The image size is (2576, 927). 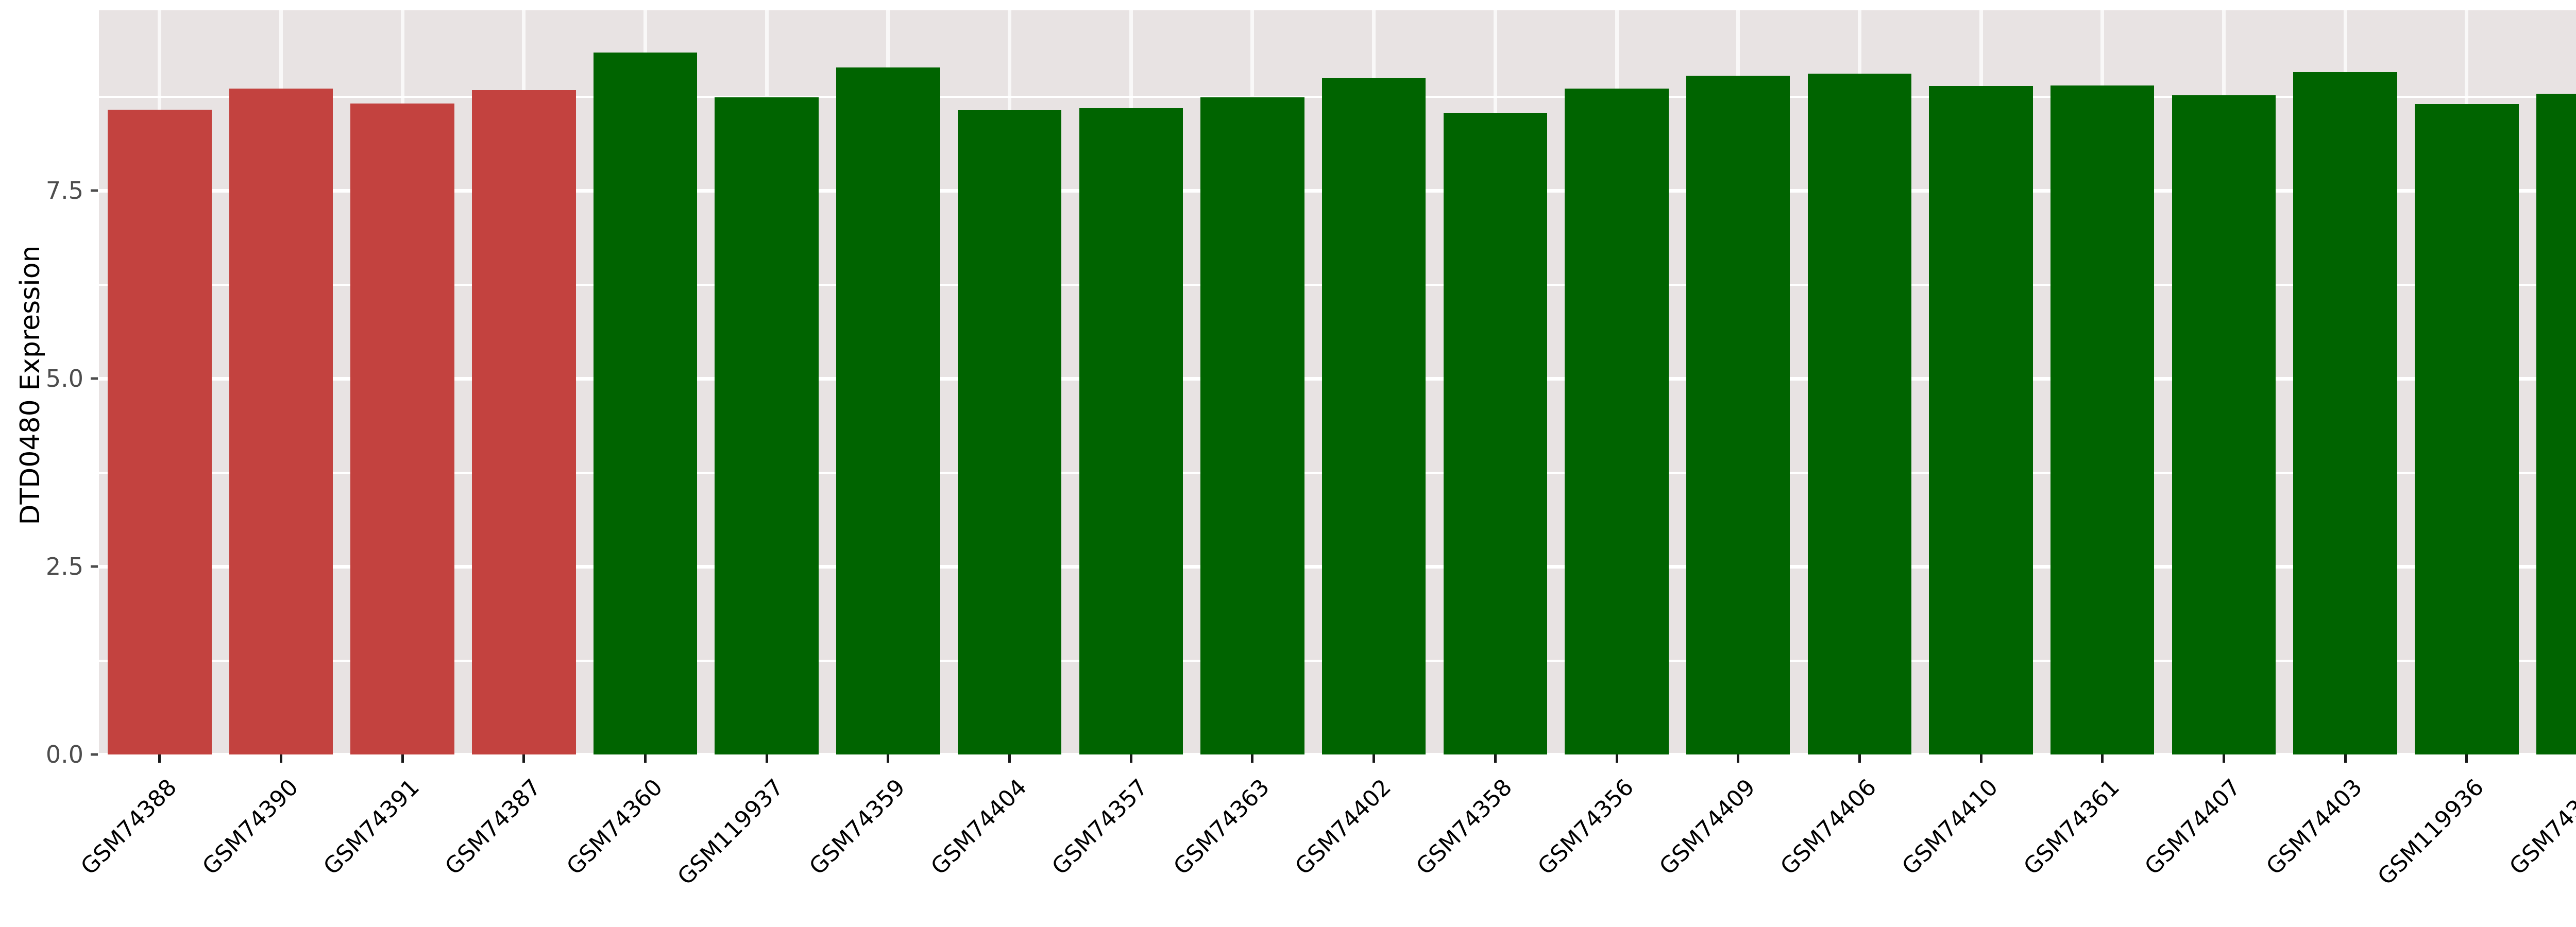 I want to click on x-tick-label: GSM74362, so click(x=2540, y=827).